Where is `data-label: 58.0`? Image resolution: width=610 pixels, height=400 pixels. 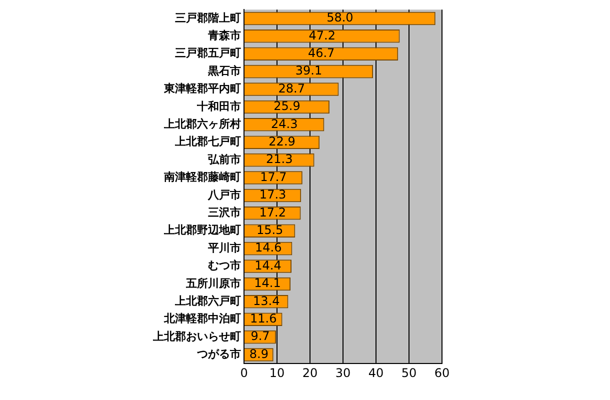
data-label: 58.0 is located at coordinates (340, 17).